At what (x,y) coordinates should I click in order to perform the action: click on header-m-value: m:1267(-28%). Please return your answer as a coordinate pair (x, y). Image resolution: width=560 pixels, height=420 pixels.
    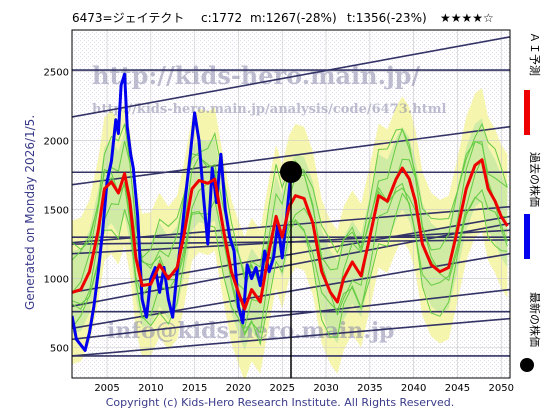
    Looking at the image, I should click on (293, 18).